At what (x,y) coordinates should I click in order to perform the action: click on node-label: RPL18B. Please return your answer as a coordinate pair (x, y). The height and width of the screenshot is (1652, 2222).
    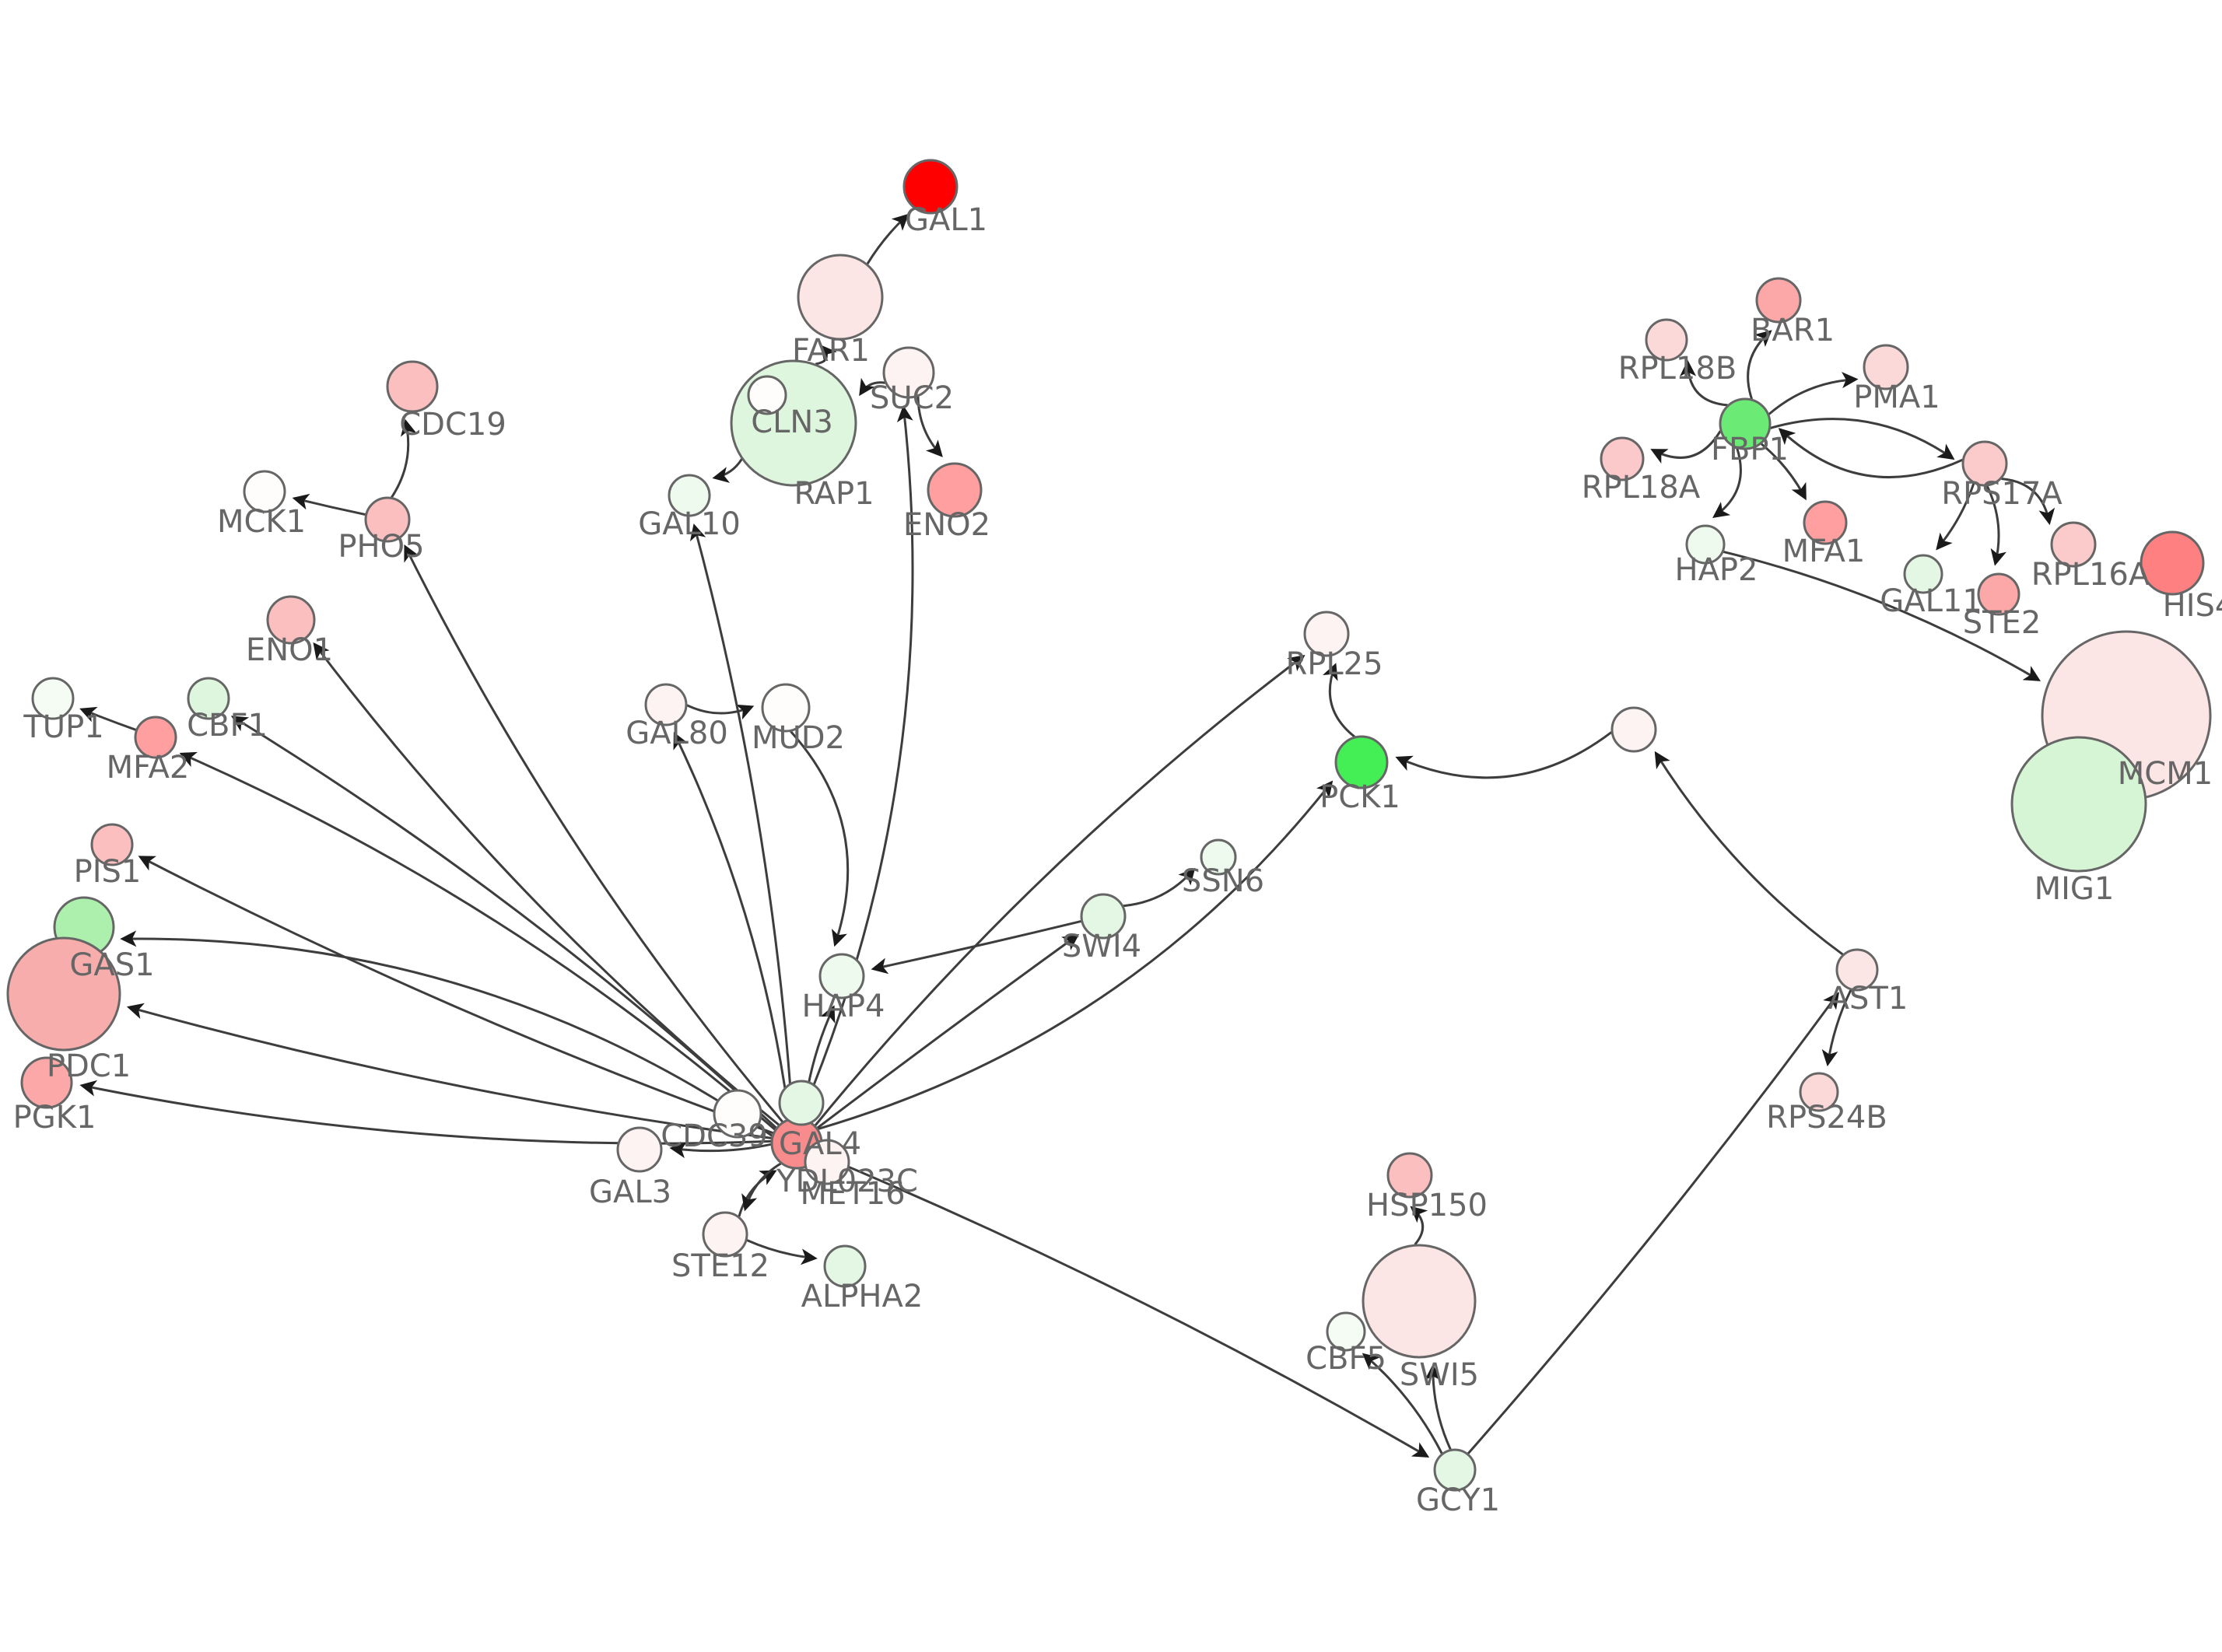
    Looking at the image, I should click on (1677, 369).